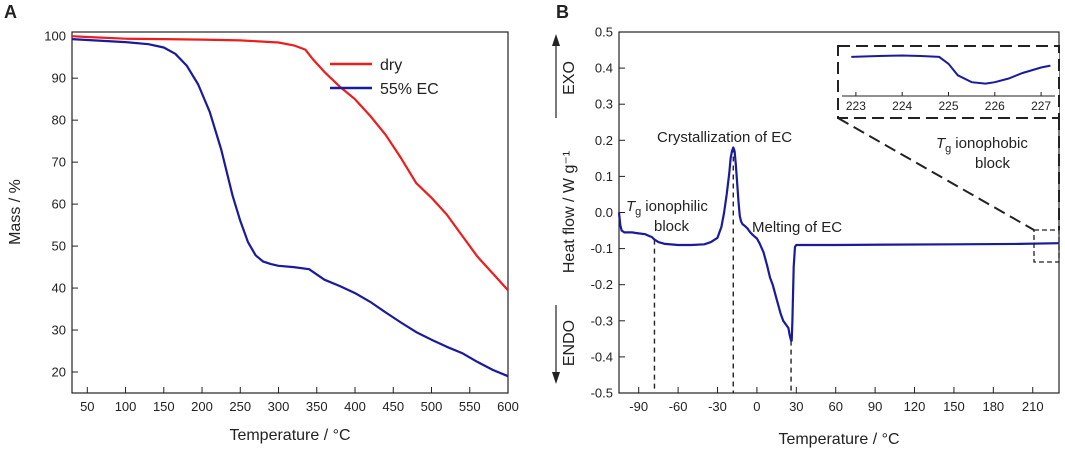 This screenshot has width=1065, height=450. What do you see at coordinates (948, 106) in the screenshot?
I see `inset-x-tick-label: 225` at bounding box center [948, 106].